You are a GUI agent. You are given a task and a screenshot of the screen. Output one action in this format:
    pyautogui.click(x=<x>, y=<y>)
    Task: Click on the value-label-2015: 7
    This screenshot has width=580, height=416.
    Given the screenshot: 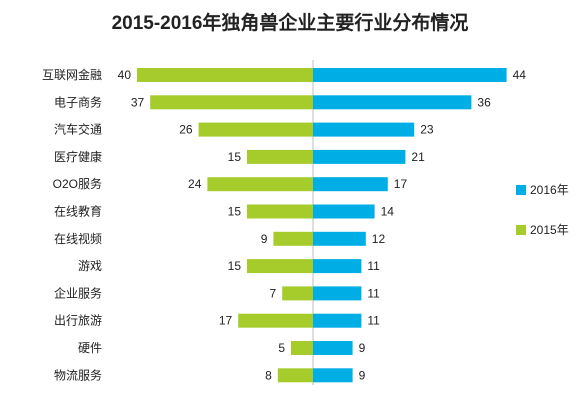 What is the action you would take?
    pyautogui.click(x=273, y=293)
    